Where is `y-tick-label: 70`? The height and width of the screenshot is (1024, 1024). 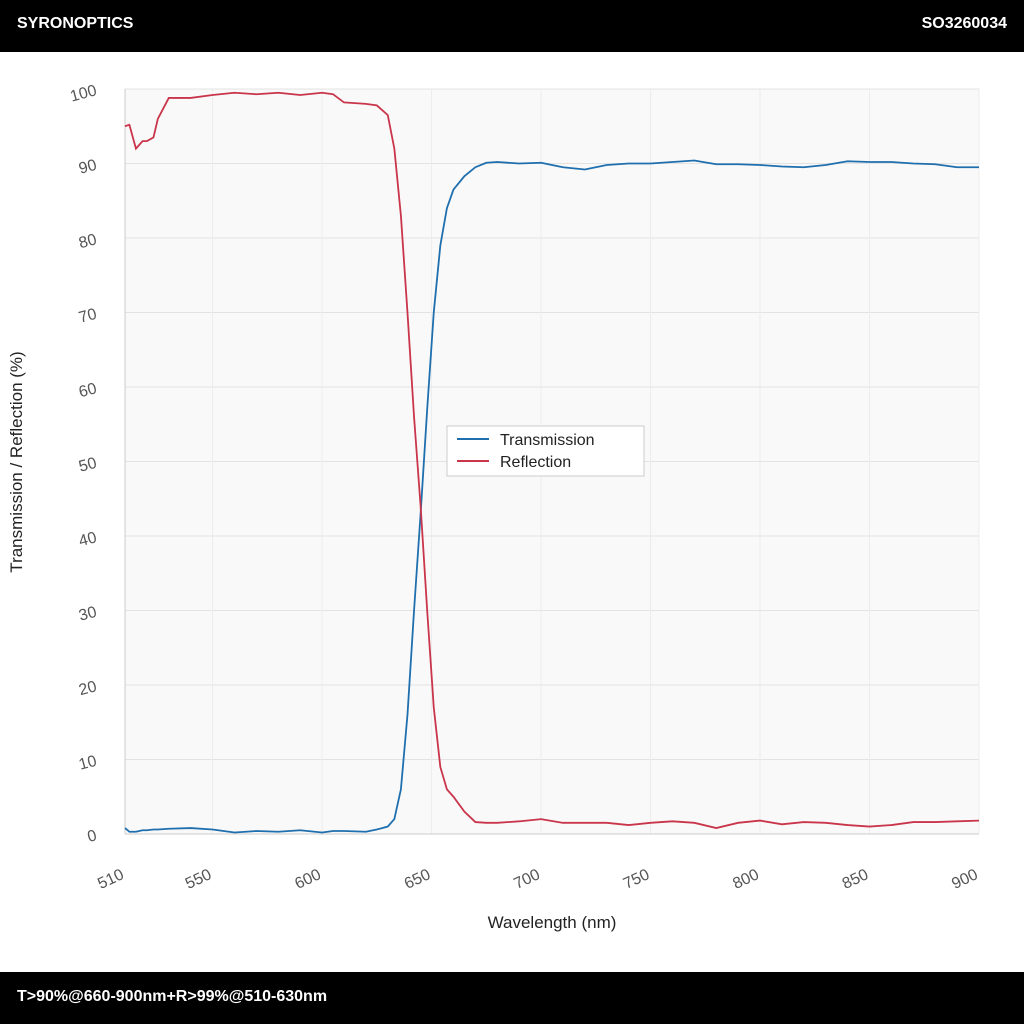 y-tick-label: 70 is located at coordinates (88, 316).